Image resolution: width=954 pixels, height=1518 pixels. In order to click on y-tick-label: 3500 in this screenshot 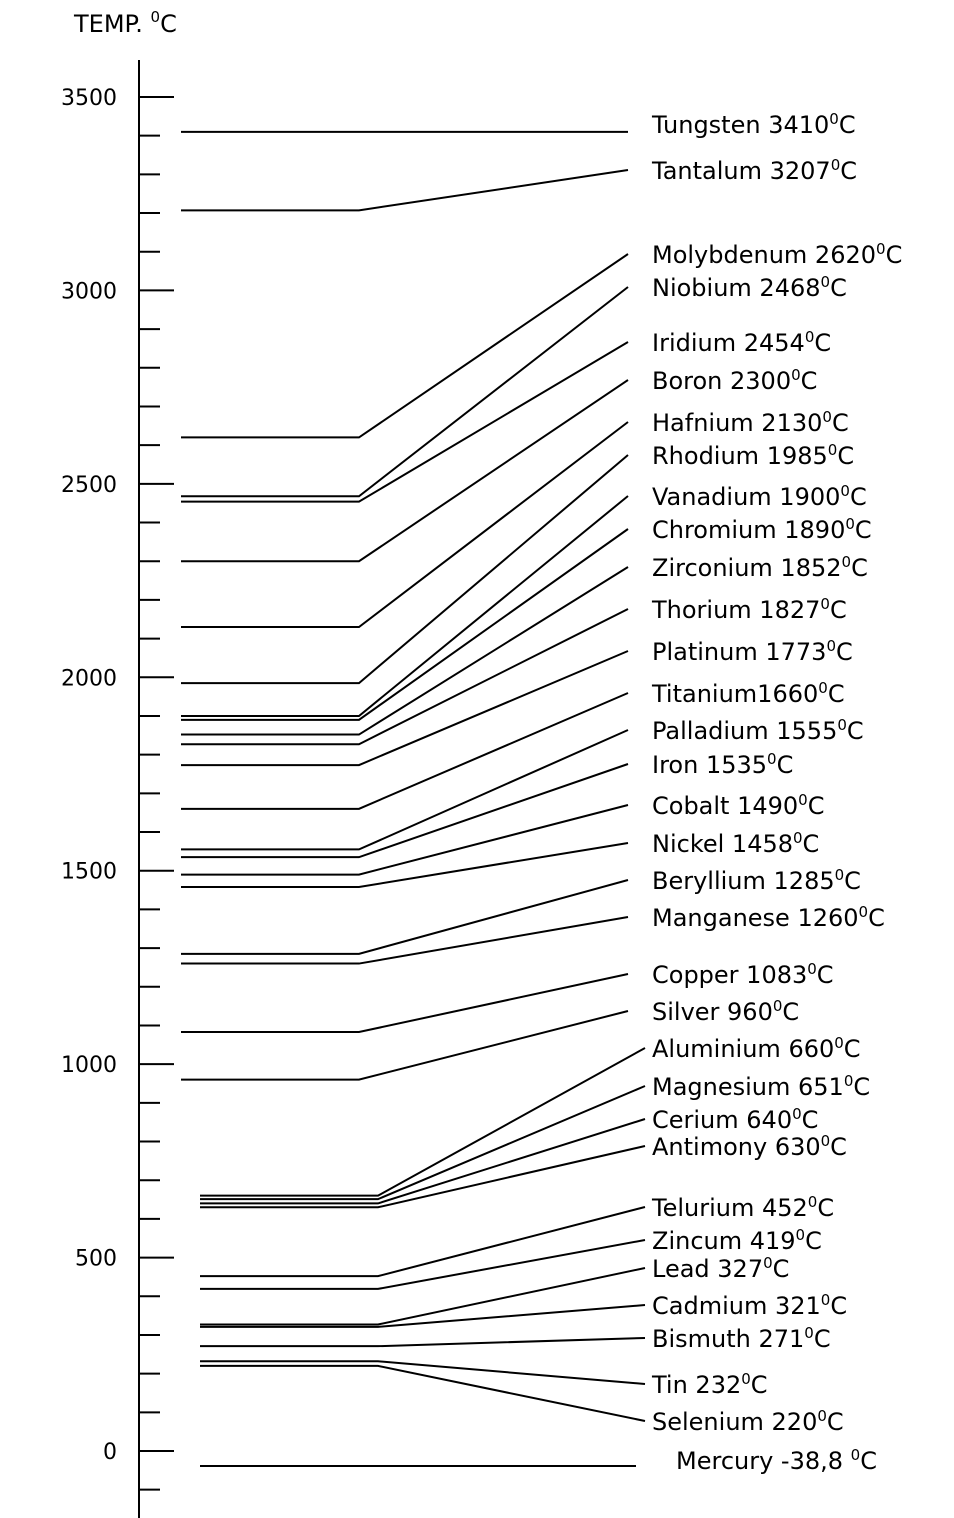, I will do `click(89, 98)`.